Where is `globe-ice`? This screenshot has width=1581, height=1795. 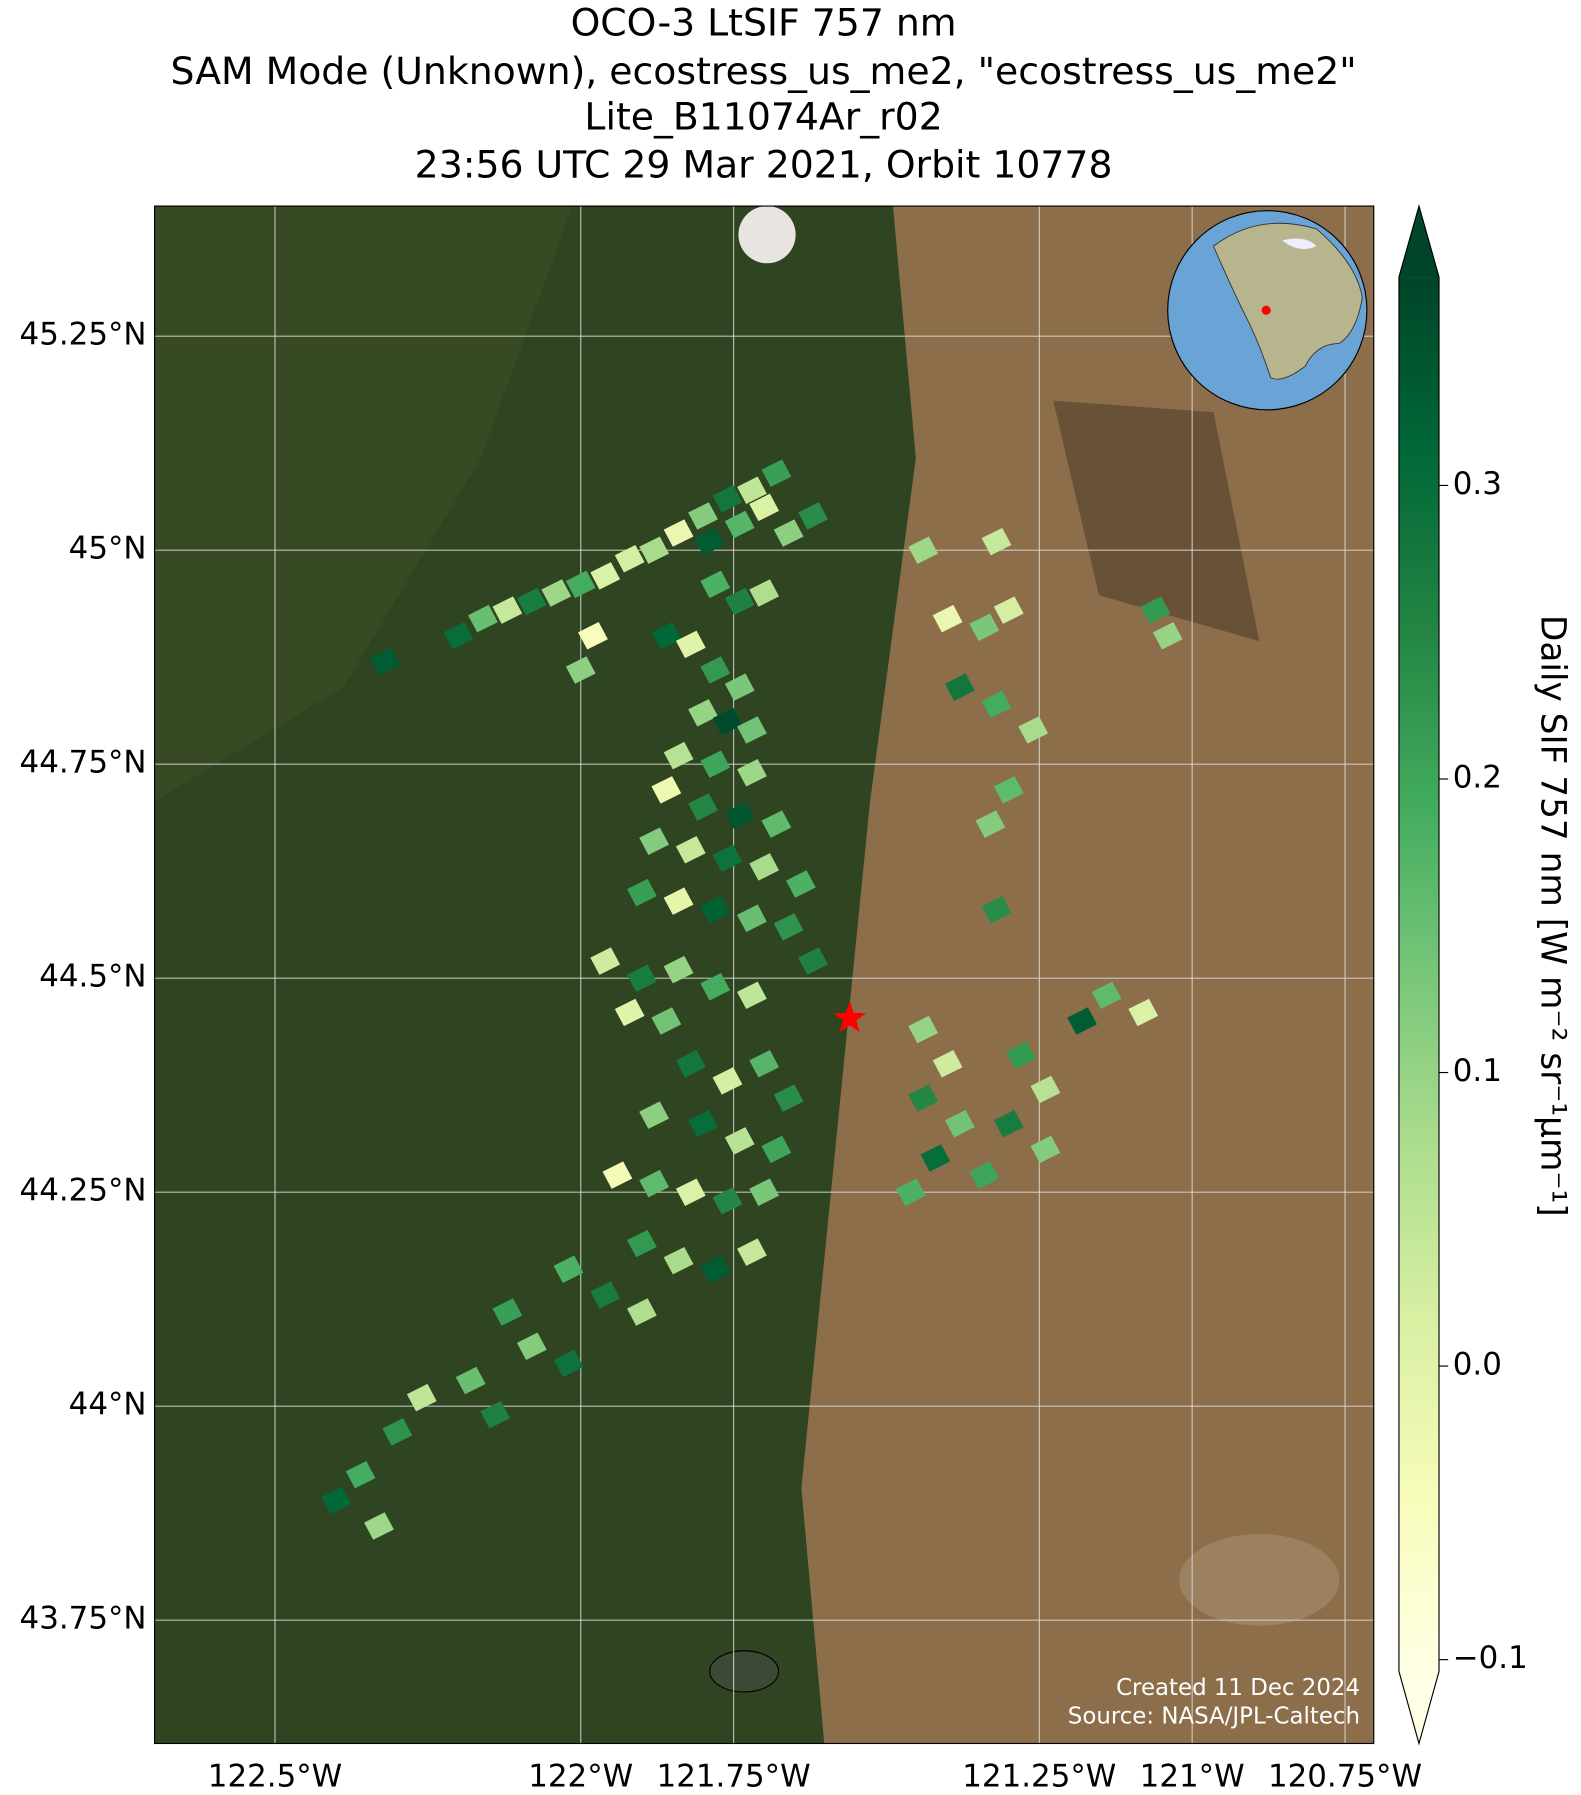
globe-ice is located at coordinates (1299, 244).